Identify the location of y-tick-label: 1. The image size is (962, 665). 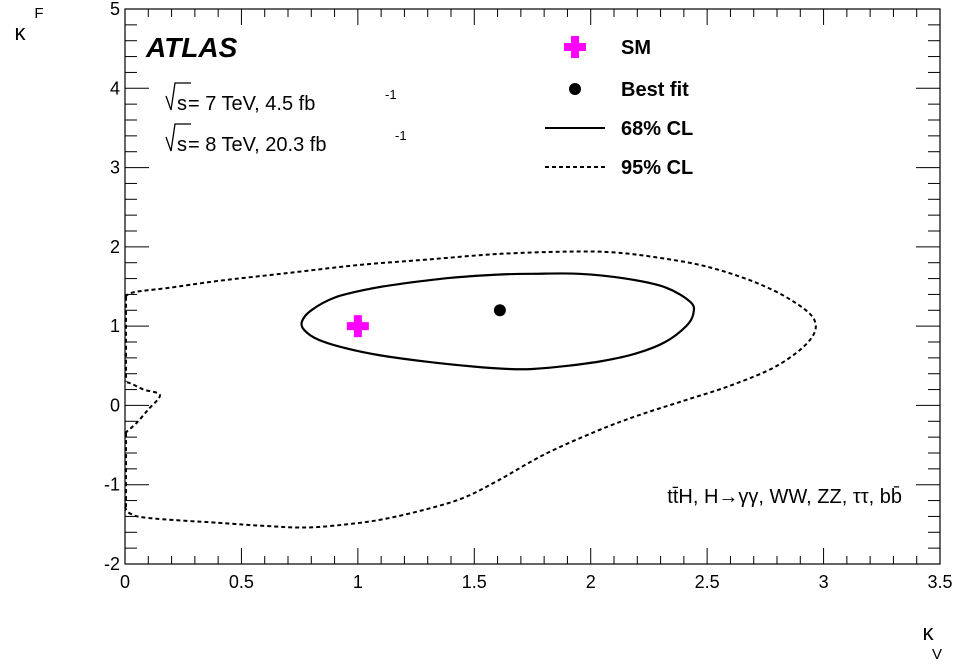
(115, 326).